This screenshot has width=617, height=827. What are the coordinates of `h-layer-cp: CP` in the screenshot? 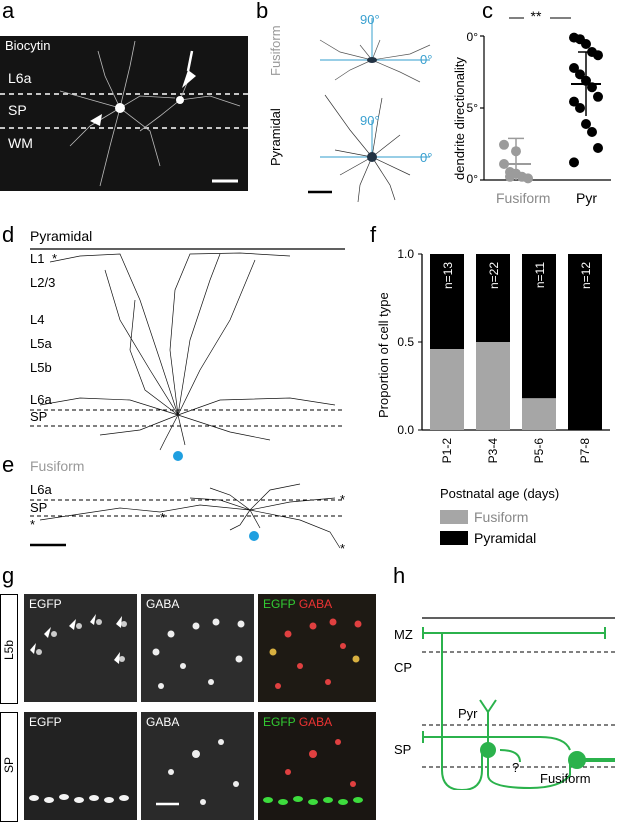 It's located at (403, 667).